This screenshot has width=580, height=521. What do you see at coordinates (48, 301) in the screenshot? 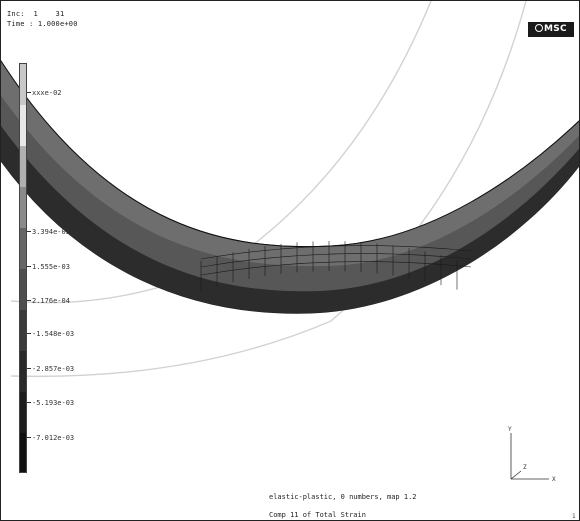
I see `legend-tick-label: 2.176e-04` at bounding box center [48, 301].